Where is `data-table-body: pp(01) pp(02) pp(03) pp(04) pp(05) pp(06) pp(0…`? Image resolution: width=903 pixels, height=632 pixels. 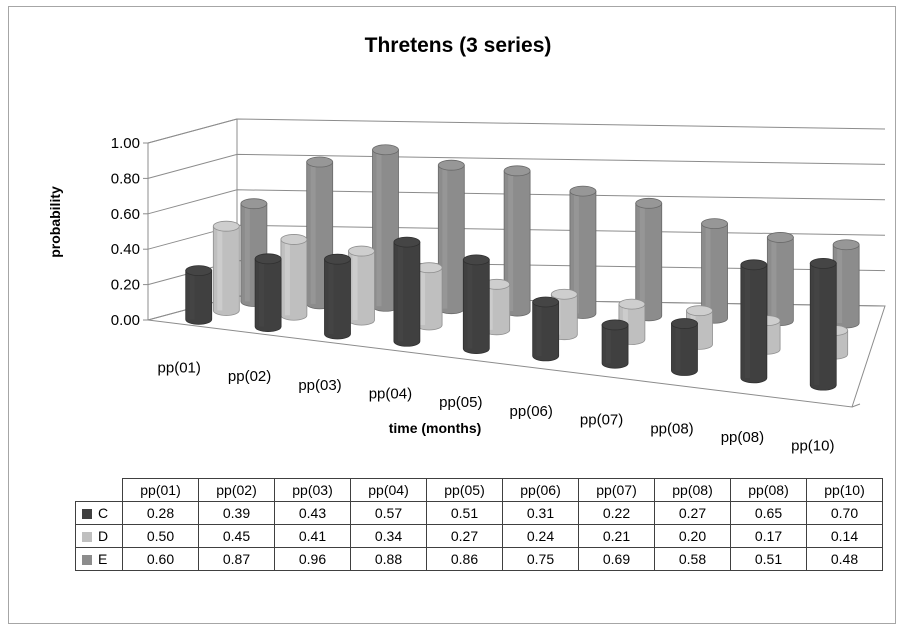
data-table-body: pp(01) pp(02) pp(03) pp(04) pp(05) pp(06) pp(0… is located at coordinates (479, 524).